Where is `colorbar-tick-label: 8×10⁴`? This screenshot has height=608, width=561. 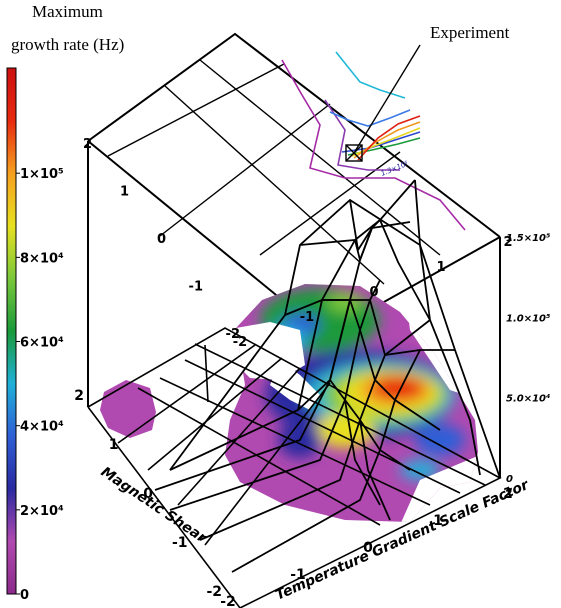
colorbar-tick-label: 8×10⁴ is located at coordinates (42, 258).